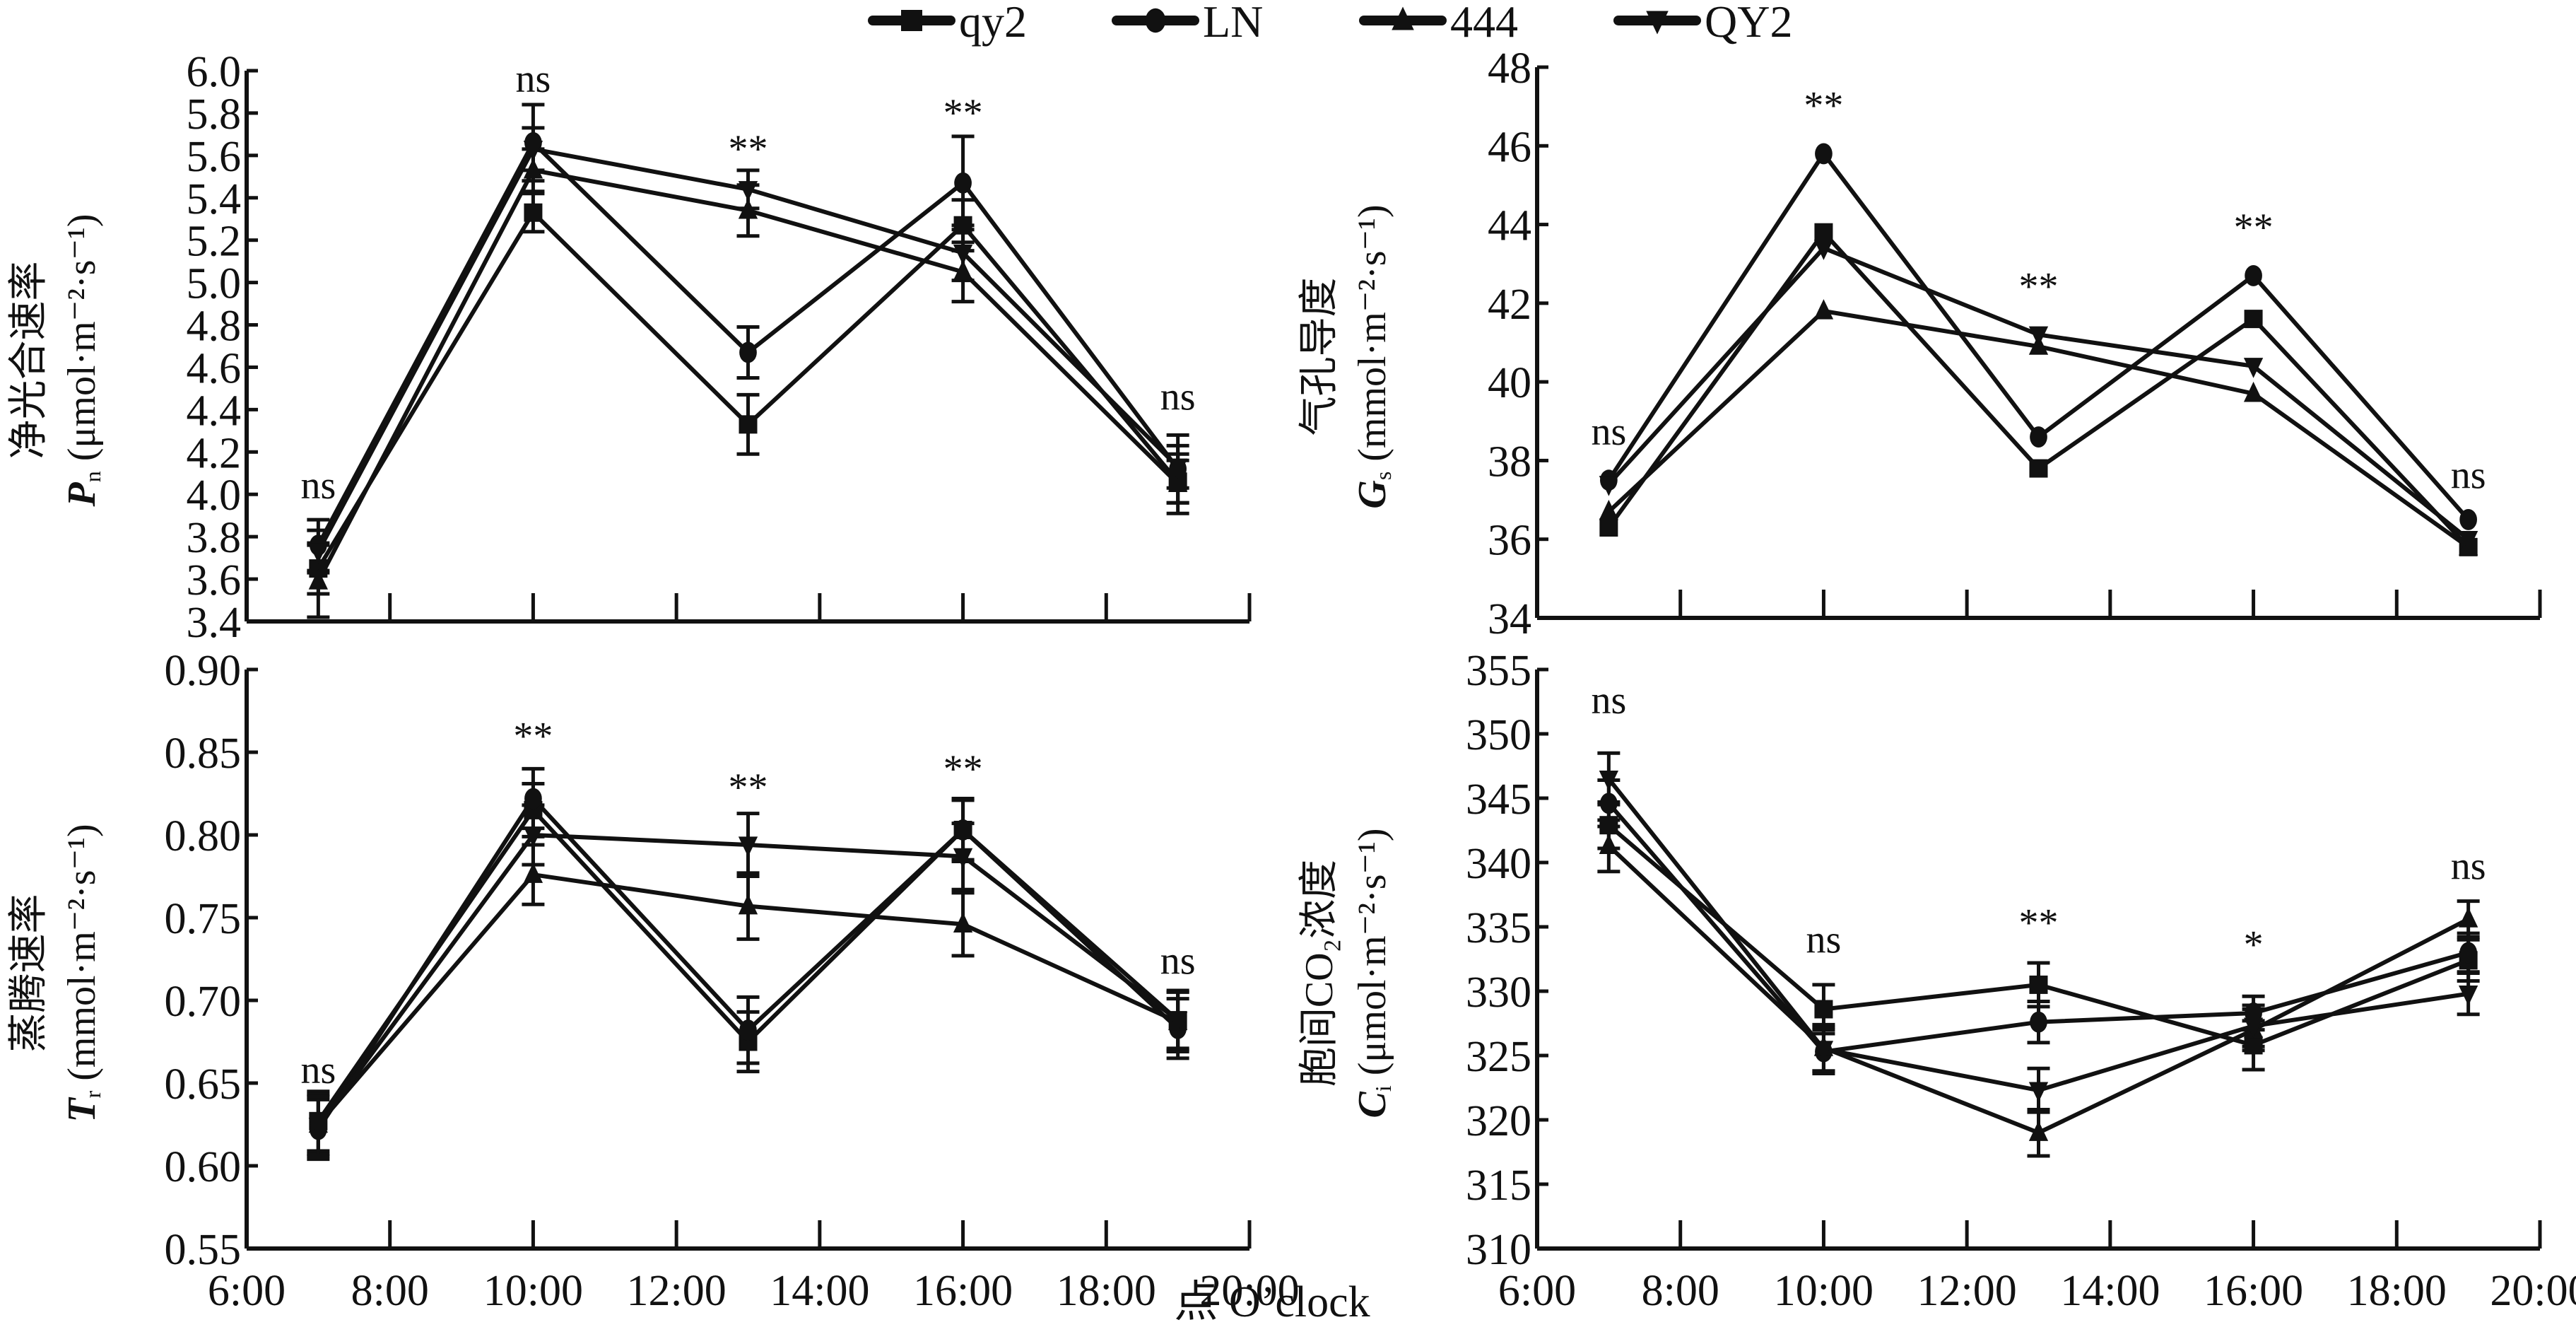 This screenshot has height=1327, width=2576. Describe the element at coordinates (203, 919) in the screenshot. I see `y-tick-label: 0.75` at that location.